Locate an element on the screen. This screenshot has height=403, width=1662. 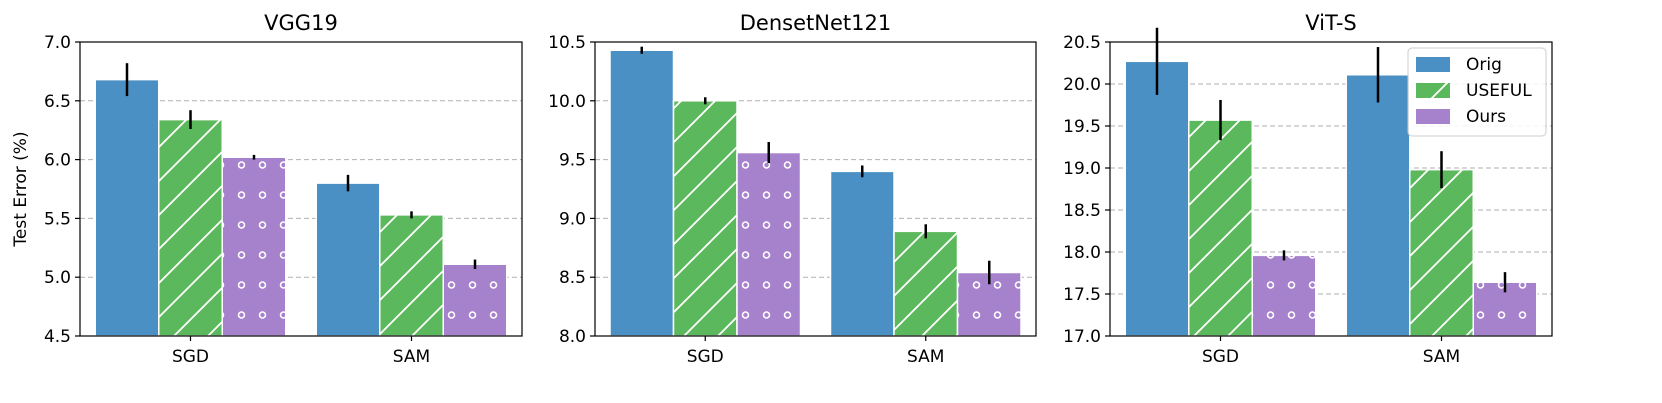
y-tick-label: 20.0 is located at coordinates (1082, 85).